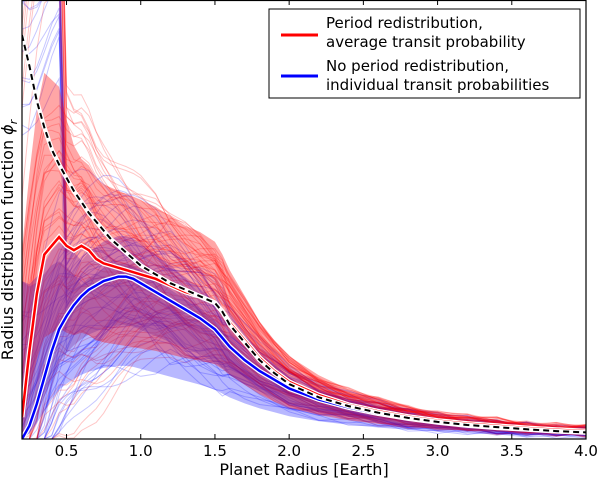 The height and width of the screenshot is (481, 600). What do you see at coordinates (417, 66) in the screenshot?
I see `legend-entry-2-line-1: No period redistribution,` at bounding box center [417, 66].